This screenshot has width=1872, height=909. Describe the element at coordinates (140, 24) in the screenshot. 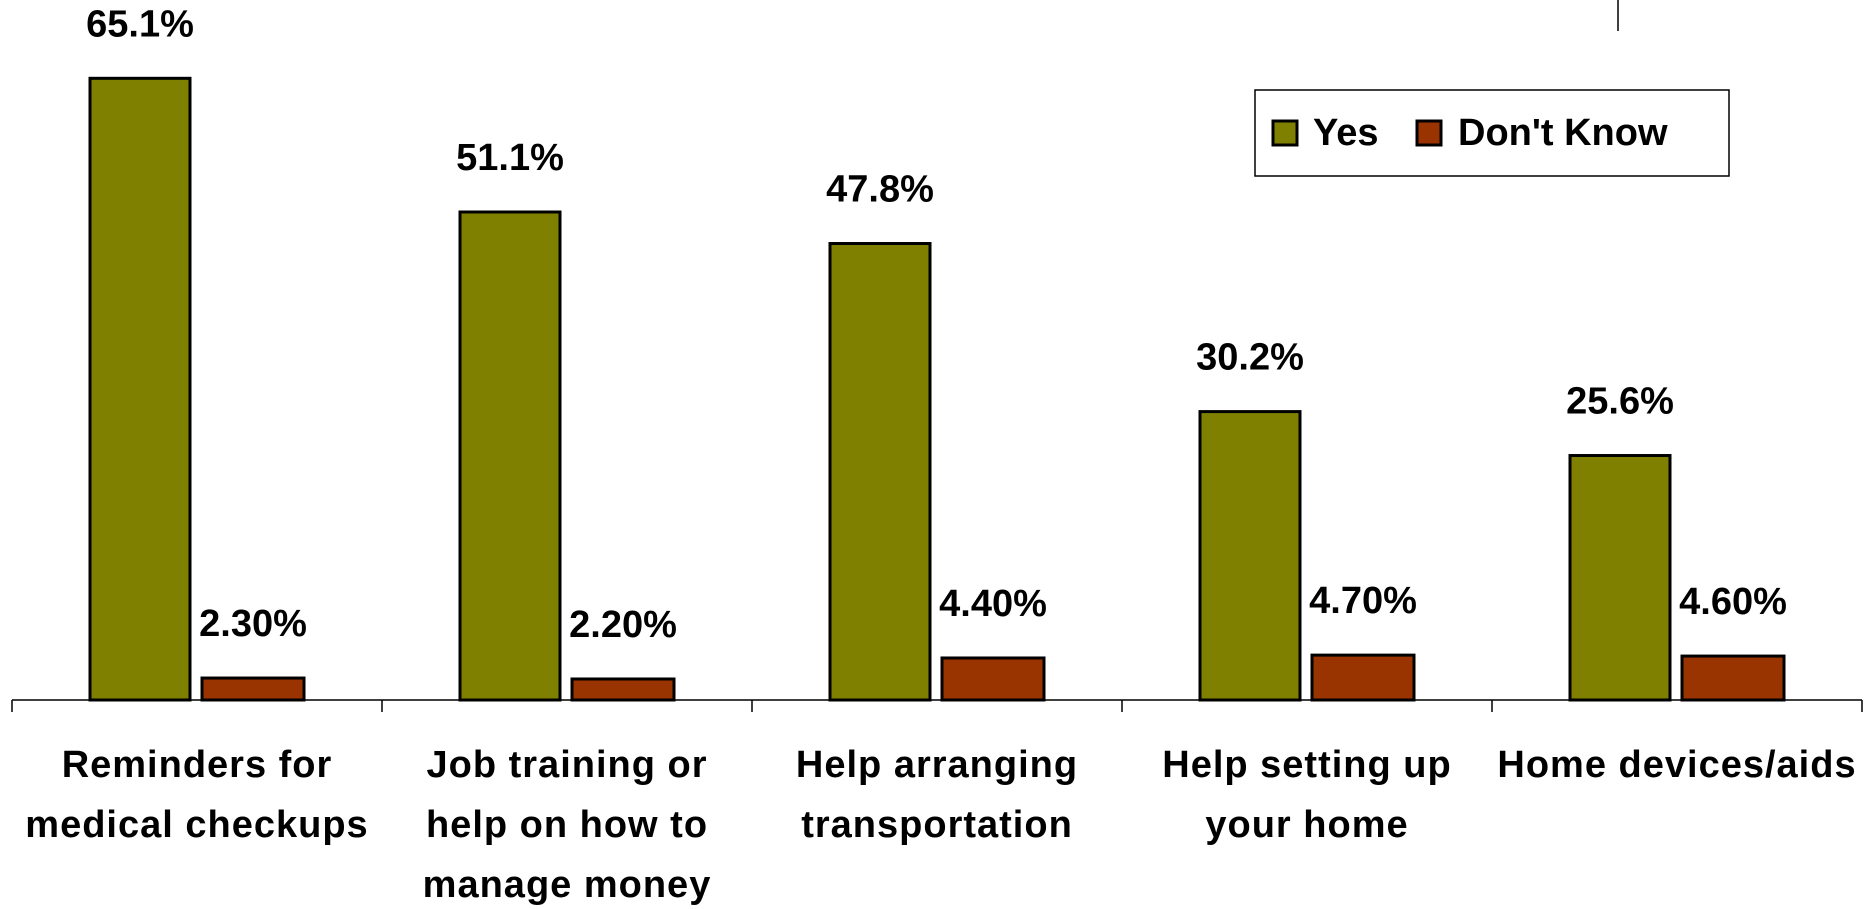

I see `data-label: 65.1%` at that location.